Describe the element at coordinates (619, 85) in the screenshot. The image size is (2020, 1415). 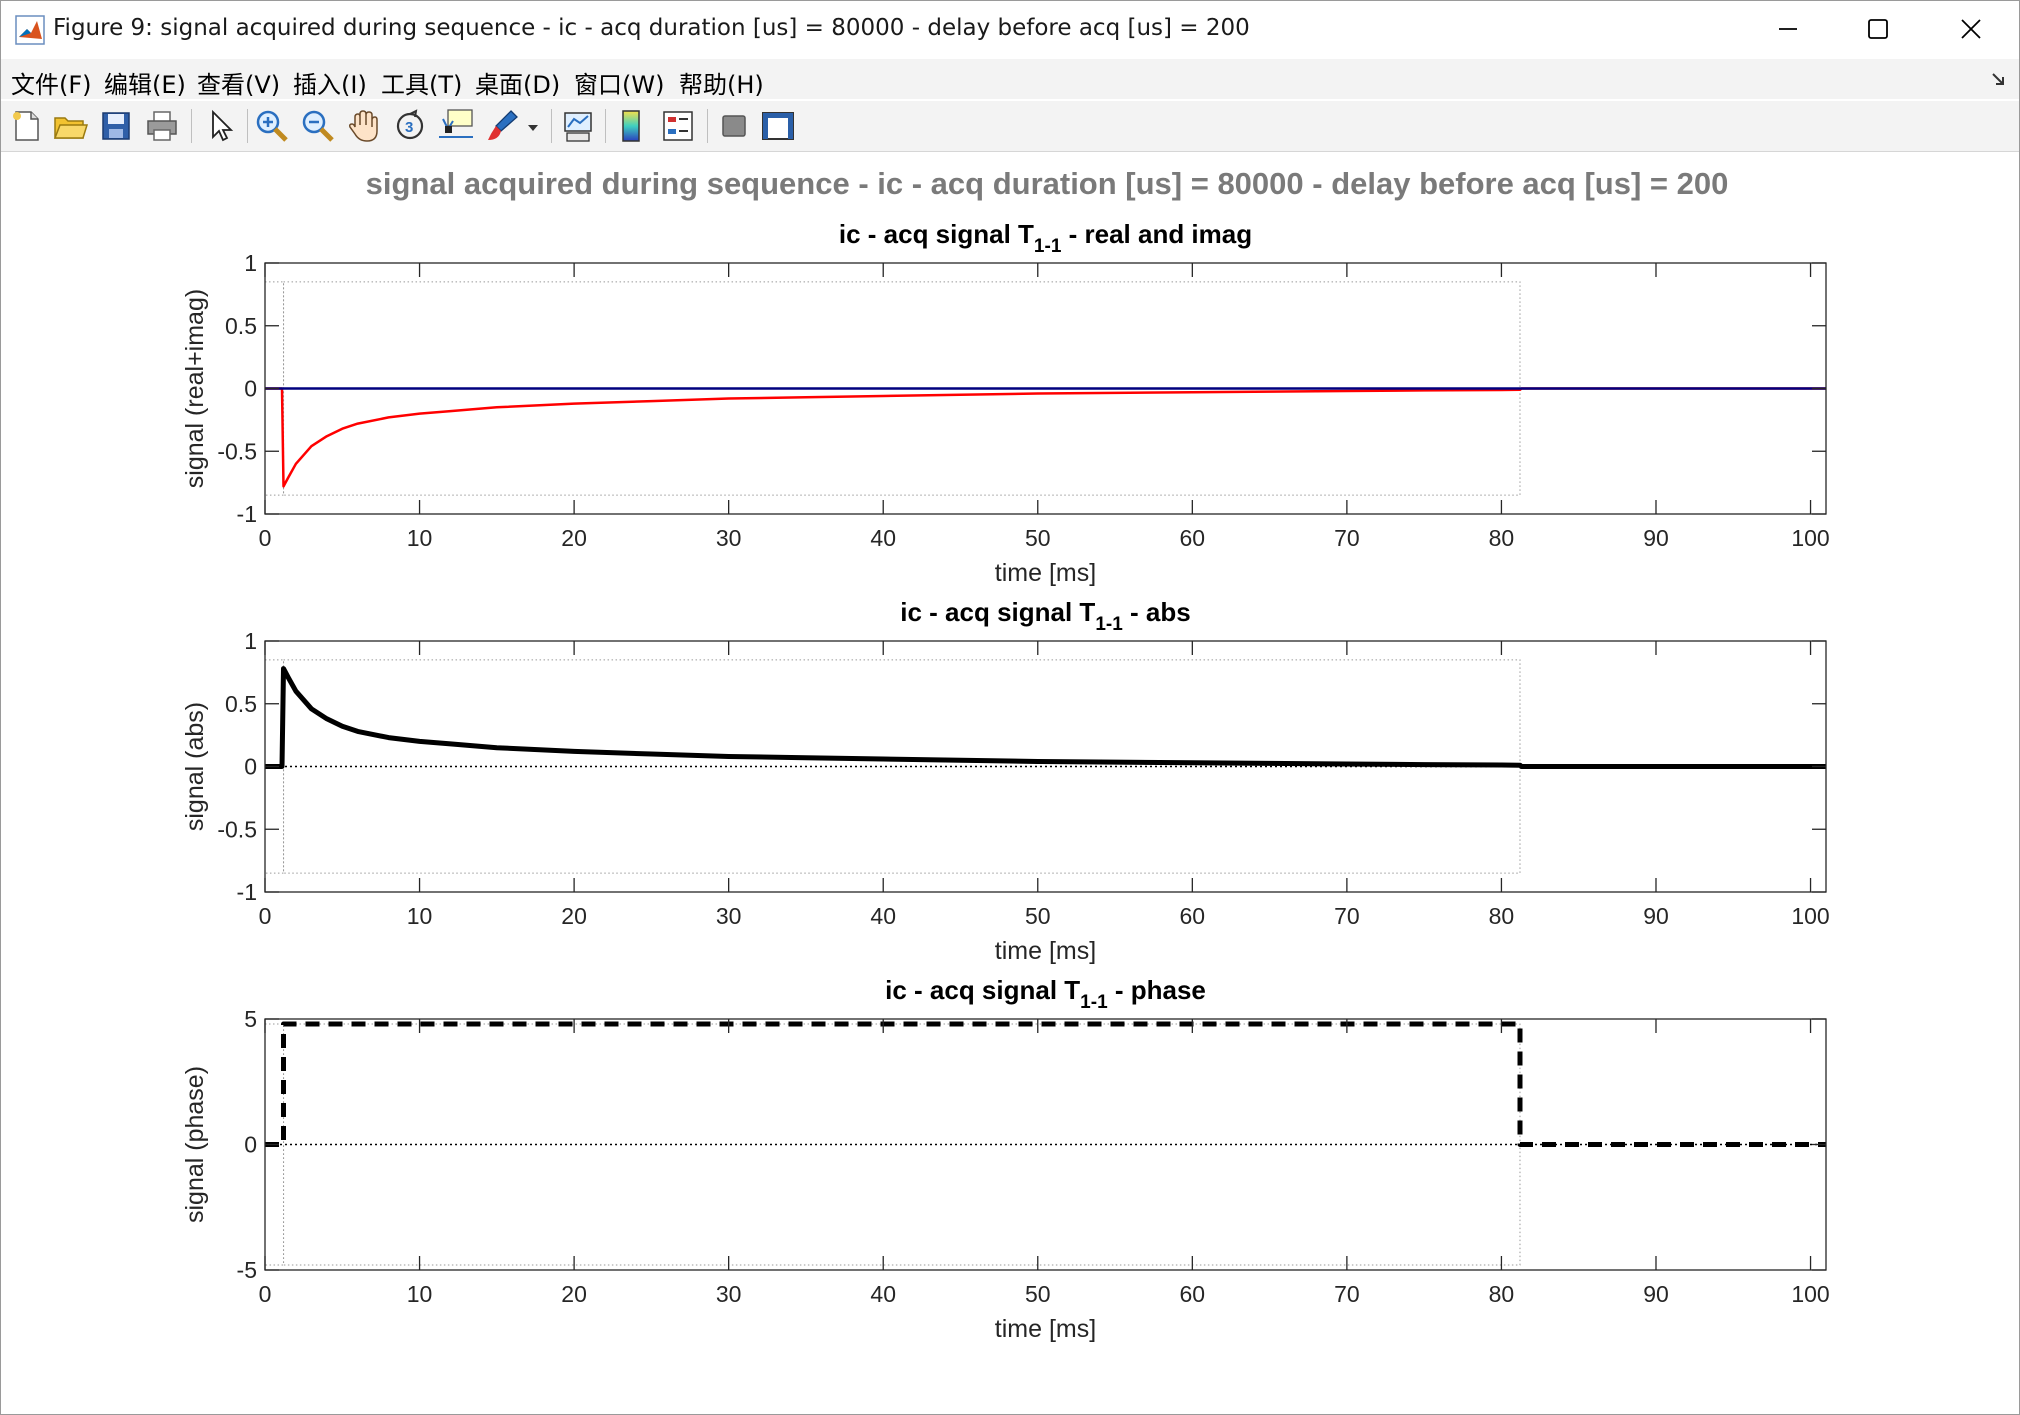
I see `menu-window: 窗口(W)` at that location.